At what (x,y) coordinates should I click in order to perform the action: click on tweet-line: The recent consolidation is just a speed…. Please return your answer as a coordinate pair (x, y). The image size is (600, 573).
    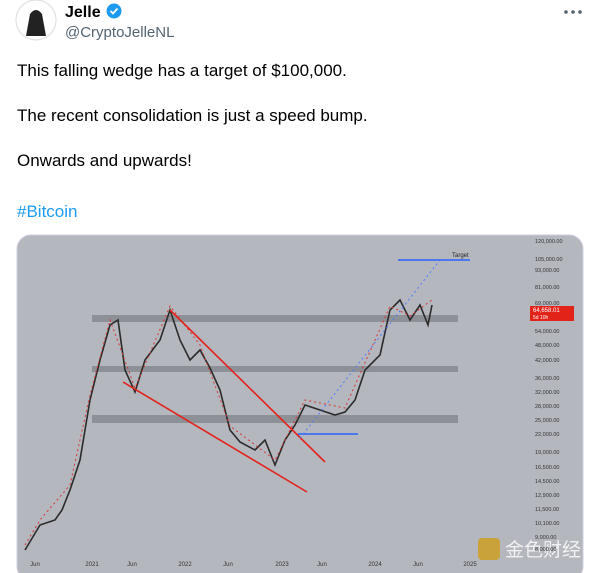
    Looking at the image, I should click on (192, 115).